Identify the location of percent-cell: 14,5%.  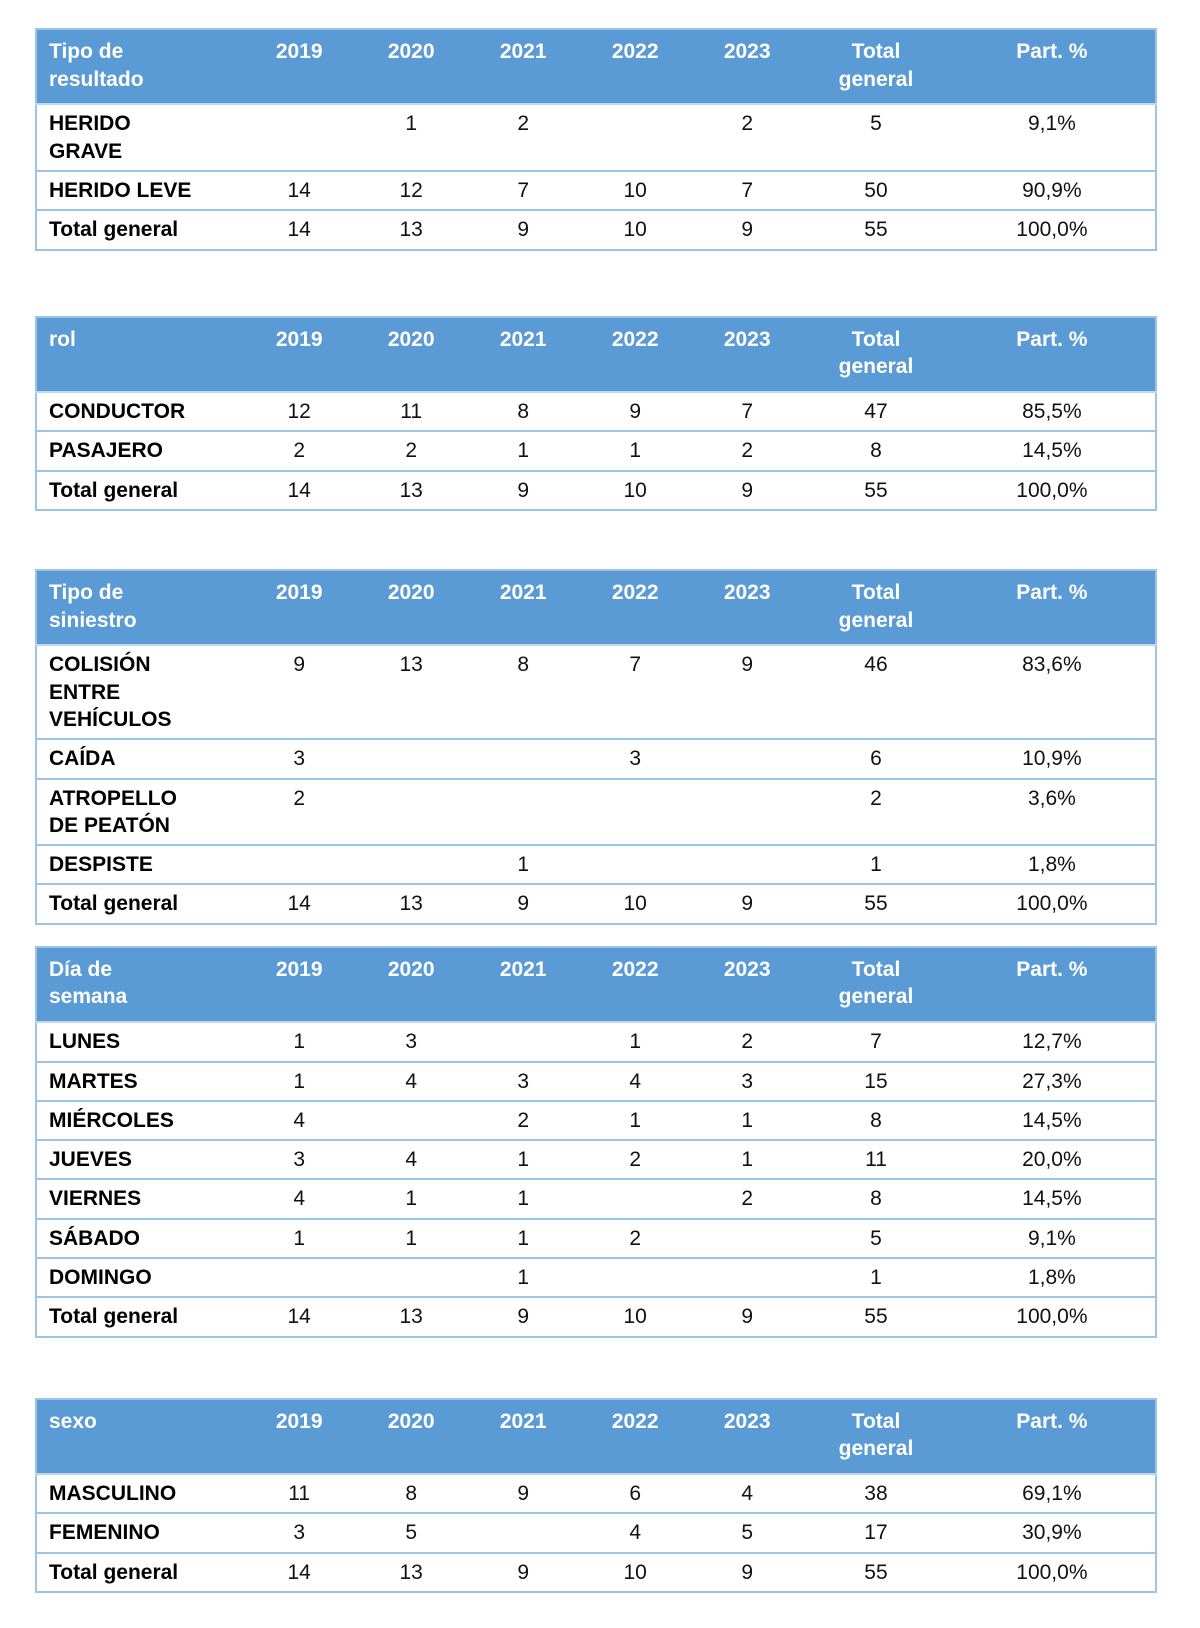
(1052, 450).